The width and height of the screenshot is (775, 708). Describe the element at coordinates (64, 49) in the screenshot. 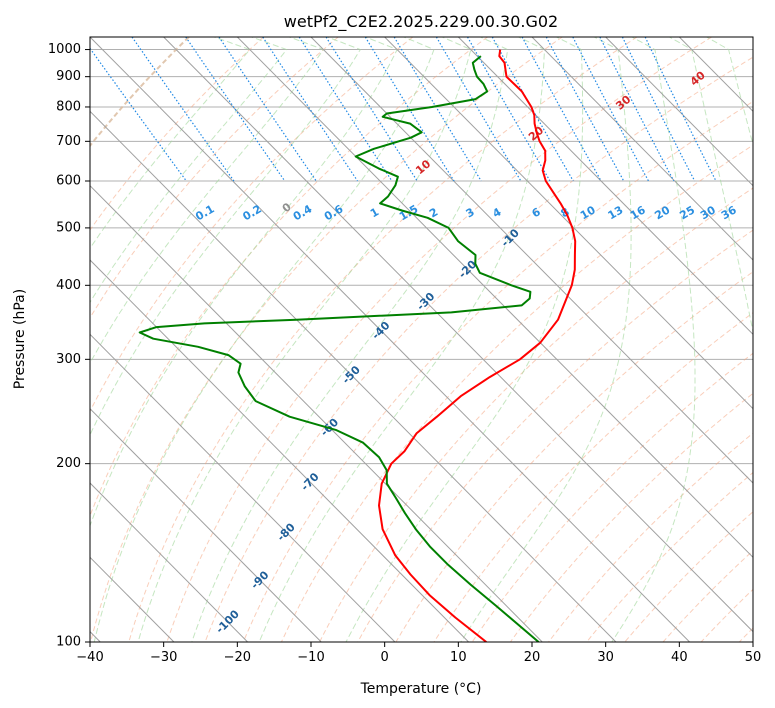

I see `y-tick-label: 1000` at that location.